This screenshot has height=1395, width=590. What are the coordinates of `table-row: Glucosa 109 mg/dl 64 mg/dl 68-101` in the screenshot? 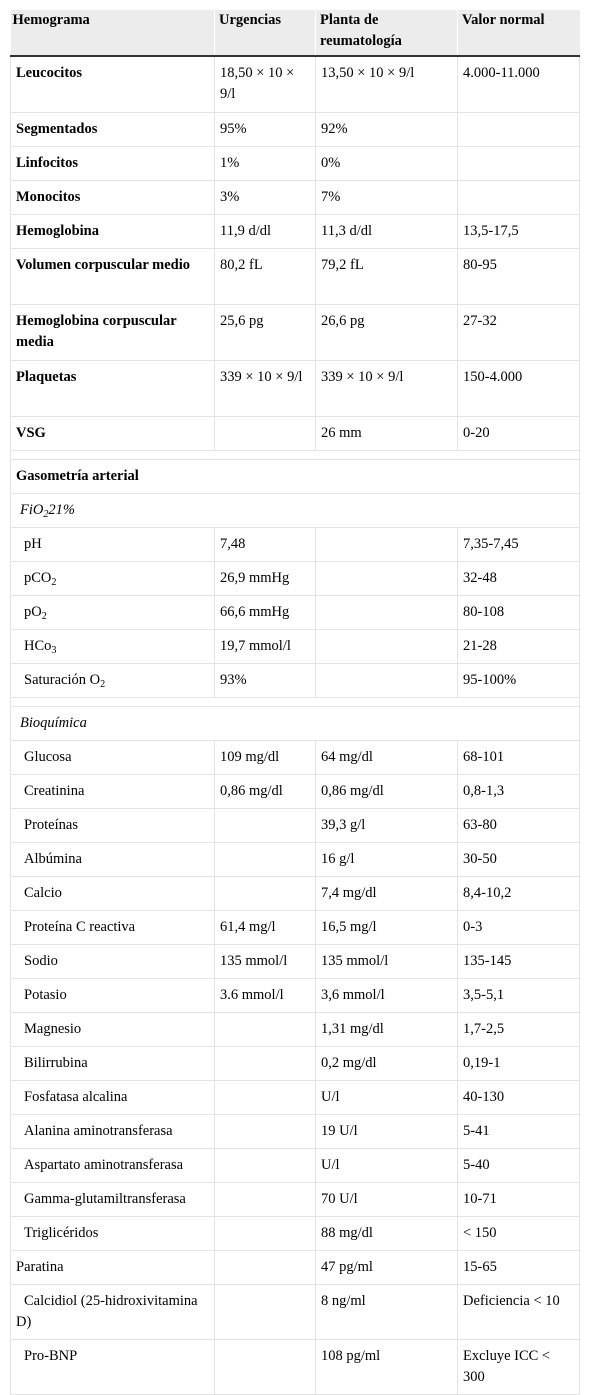 It's located at (295, 757).